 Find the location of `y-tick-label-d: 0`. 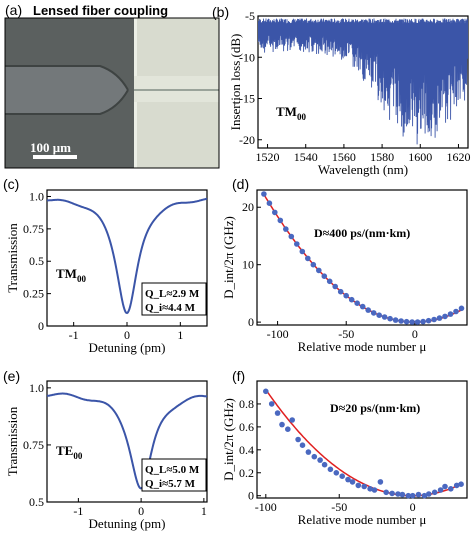

y-tick-label-d: 0 is located at coordinates (251, 322).